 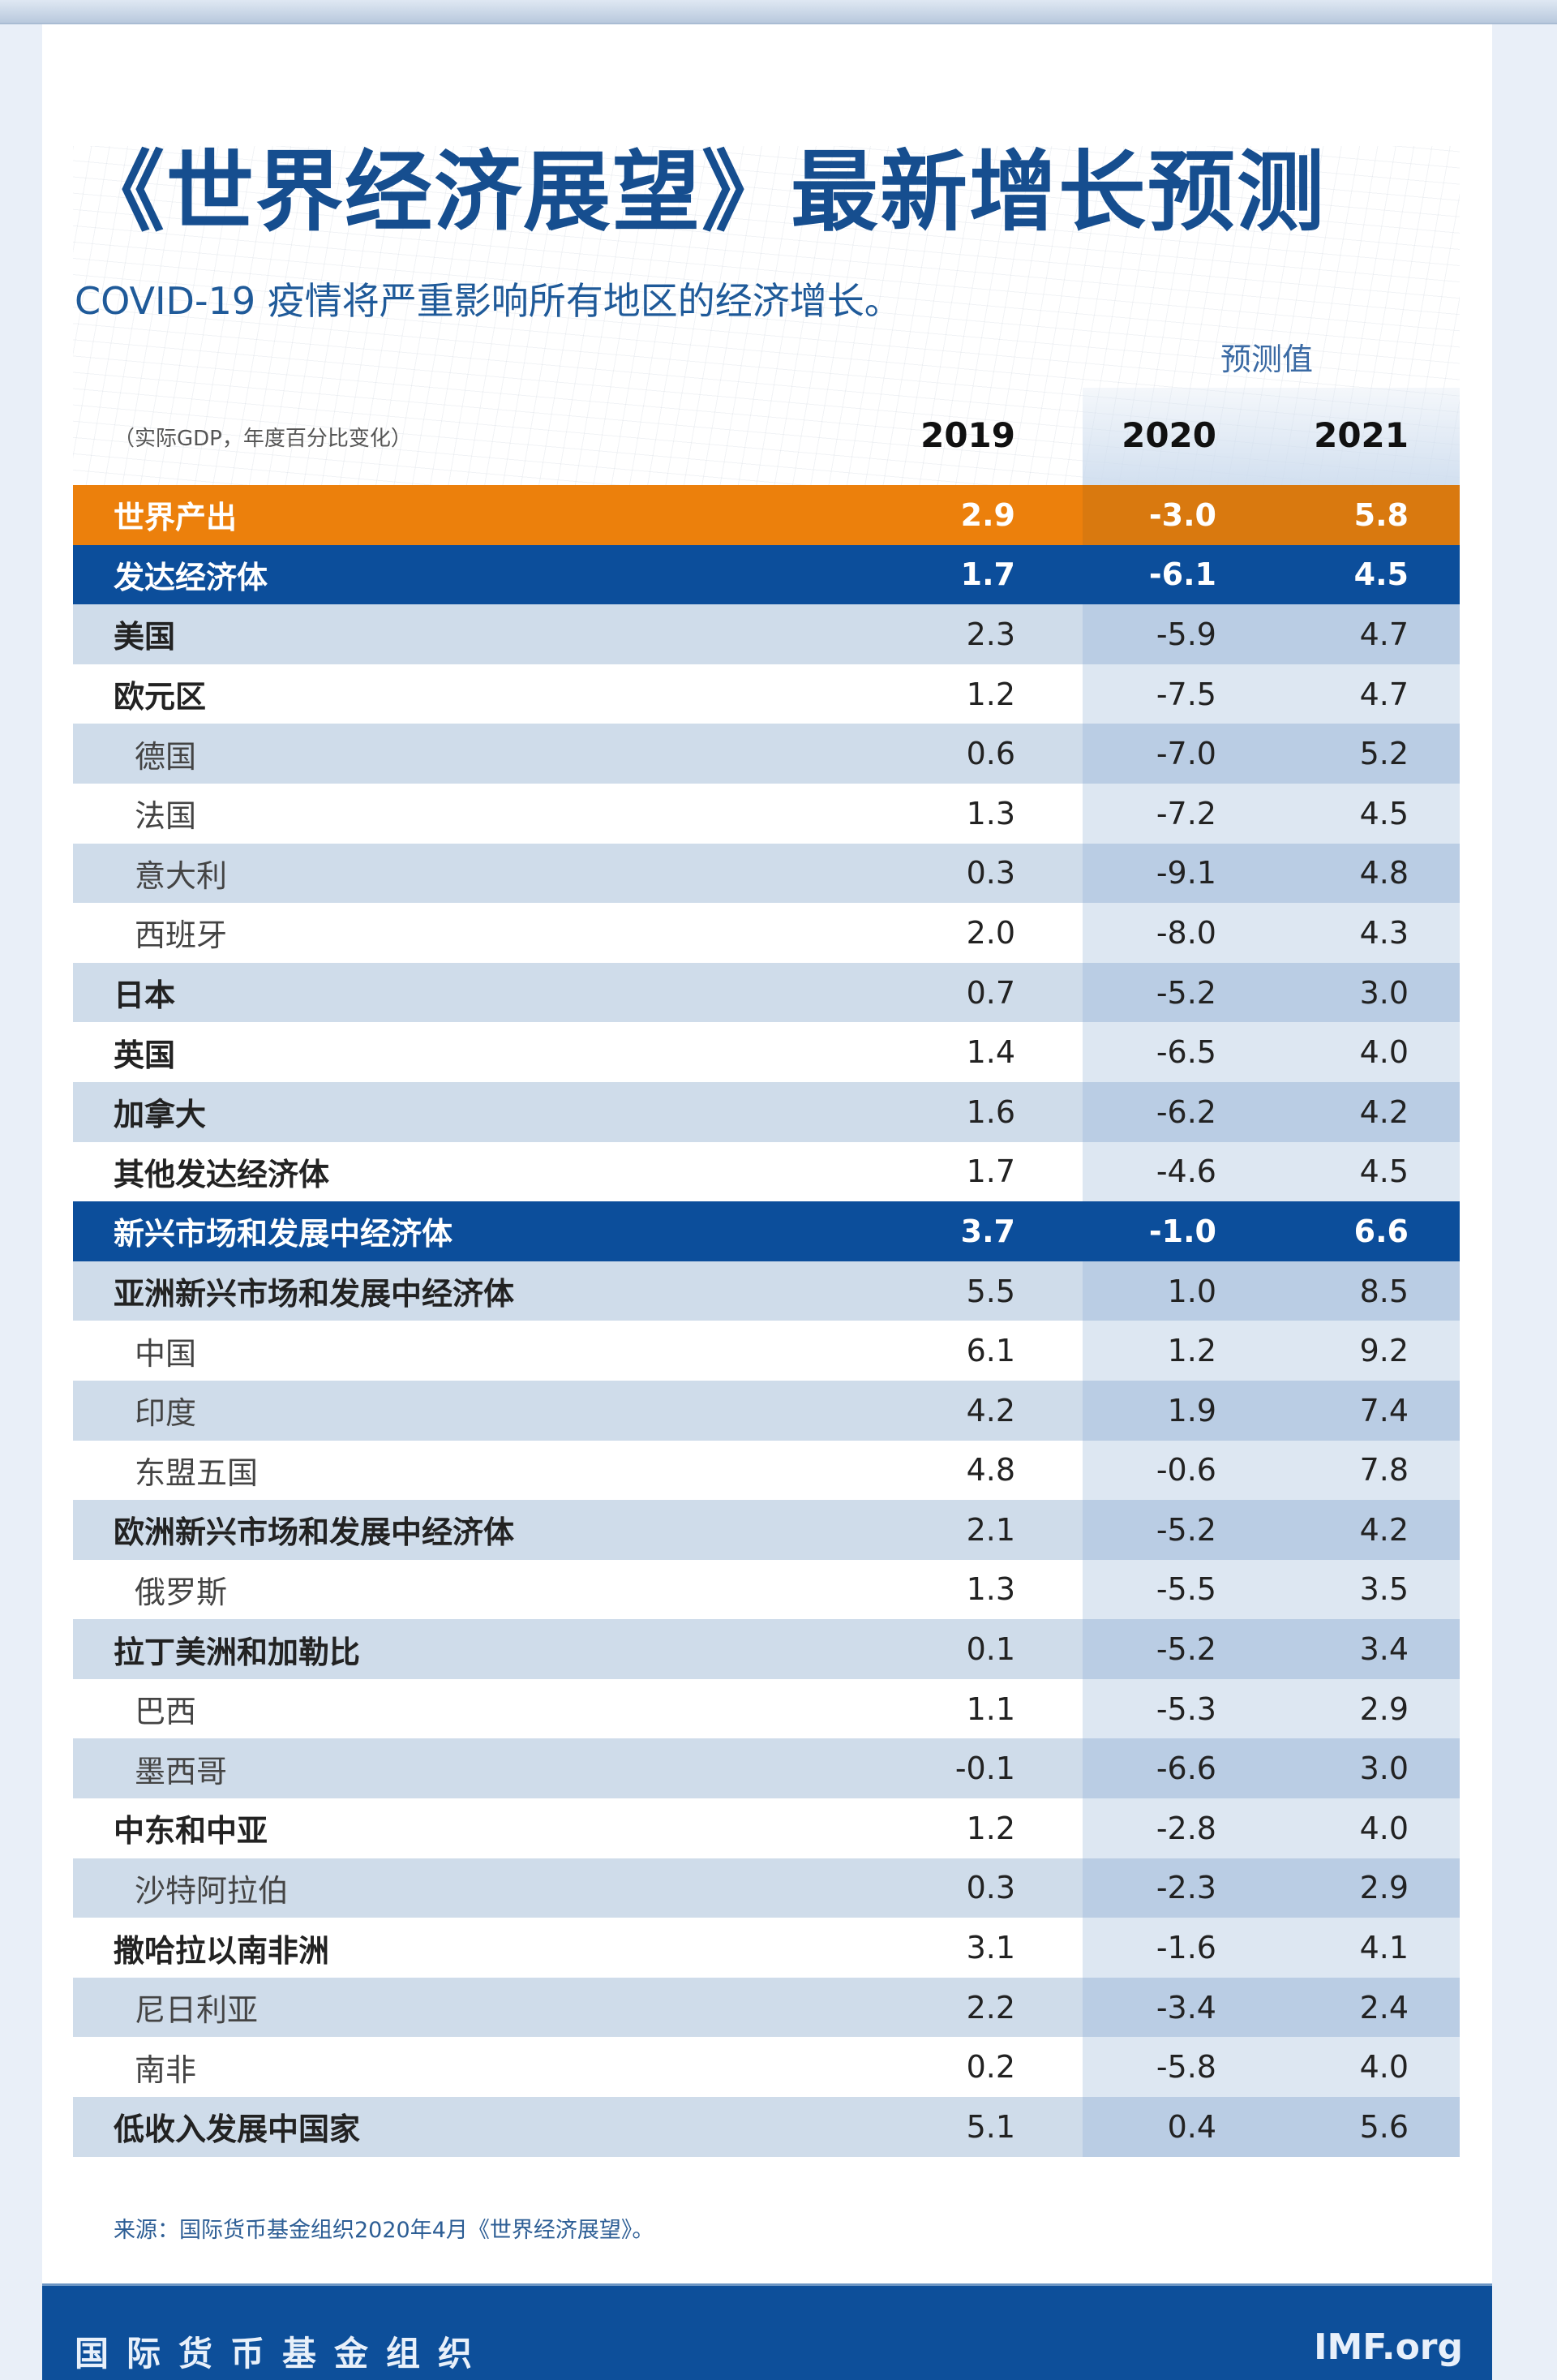 What do you see at coordinates (990, 1828) in the screenshot?
I see `value-2019: 1.2` at bounding box center [990, 1828].